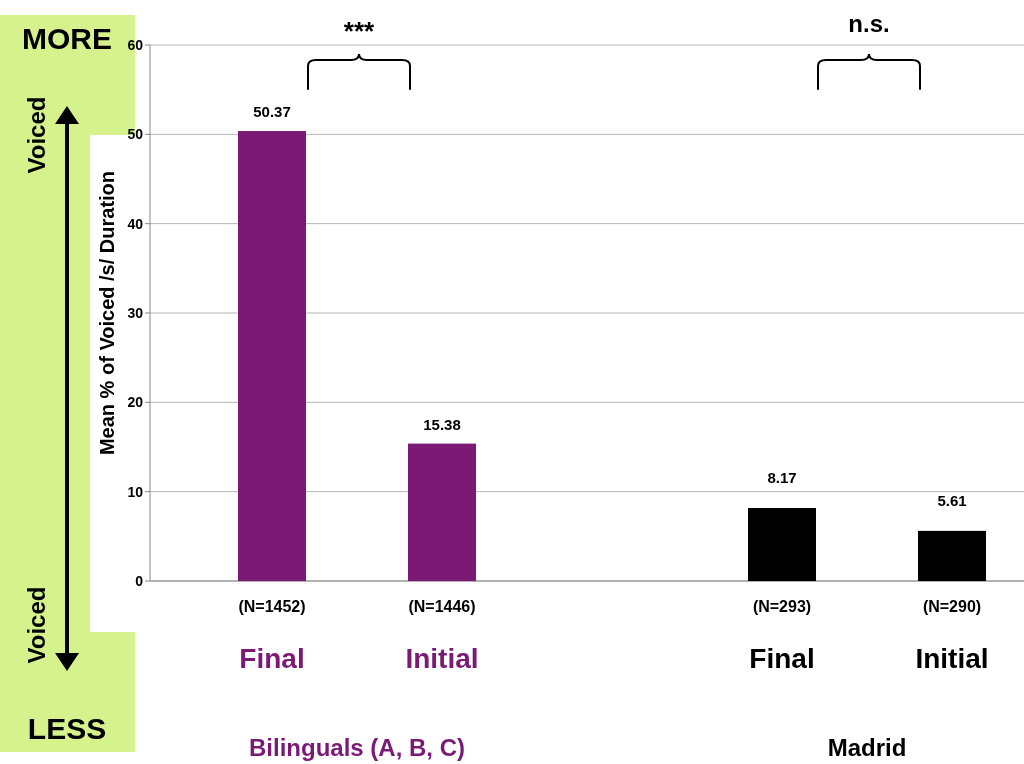 This screenshot has width=1024, height=764. Describe the element at coordinates (869, 23) in the screenshot. I see `text: n.s.` at that location.